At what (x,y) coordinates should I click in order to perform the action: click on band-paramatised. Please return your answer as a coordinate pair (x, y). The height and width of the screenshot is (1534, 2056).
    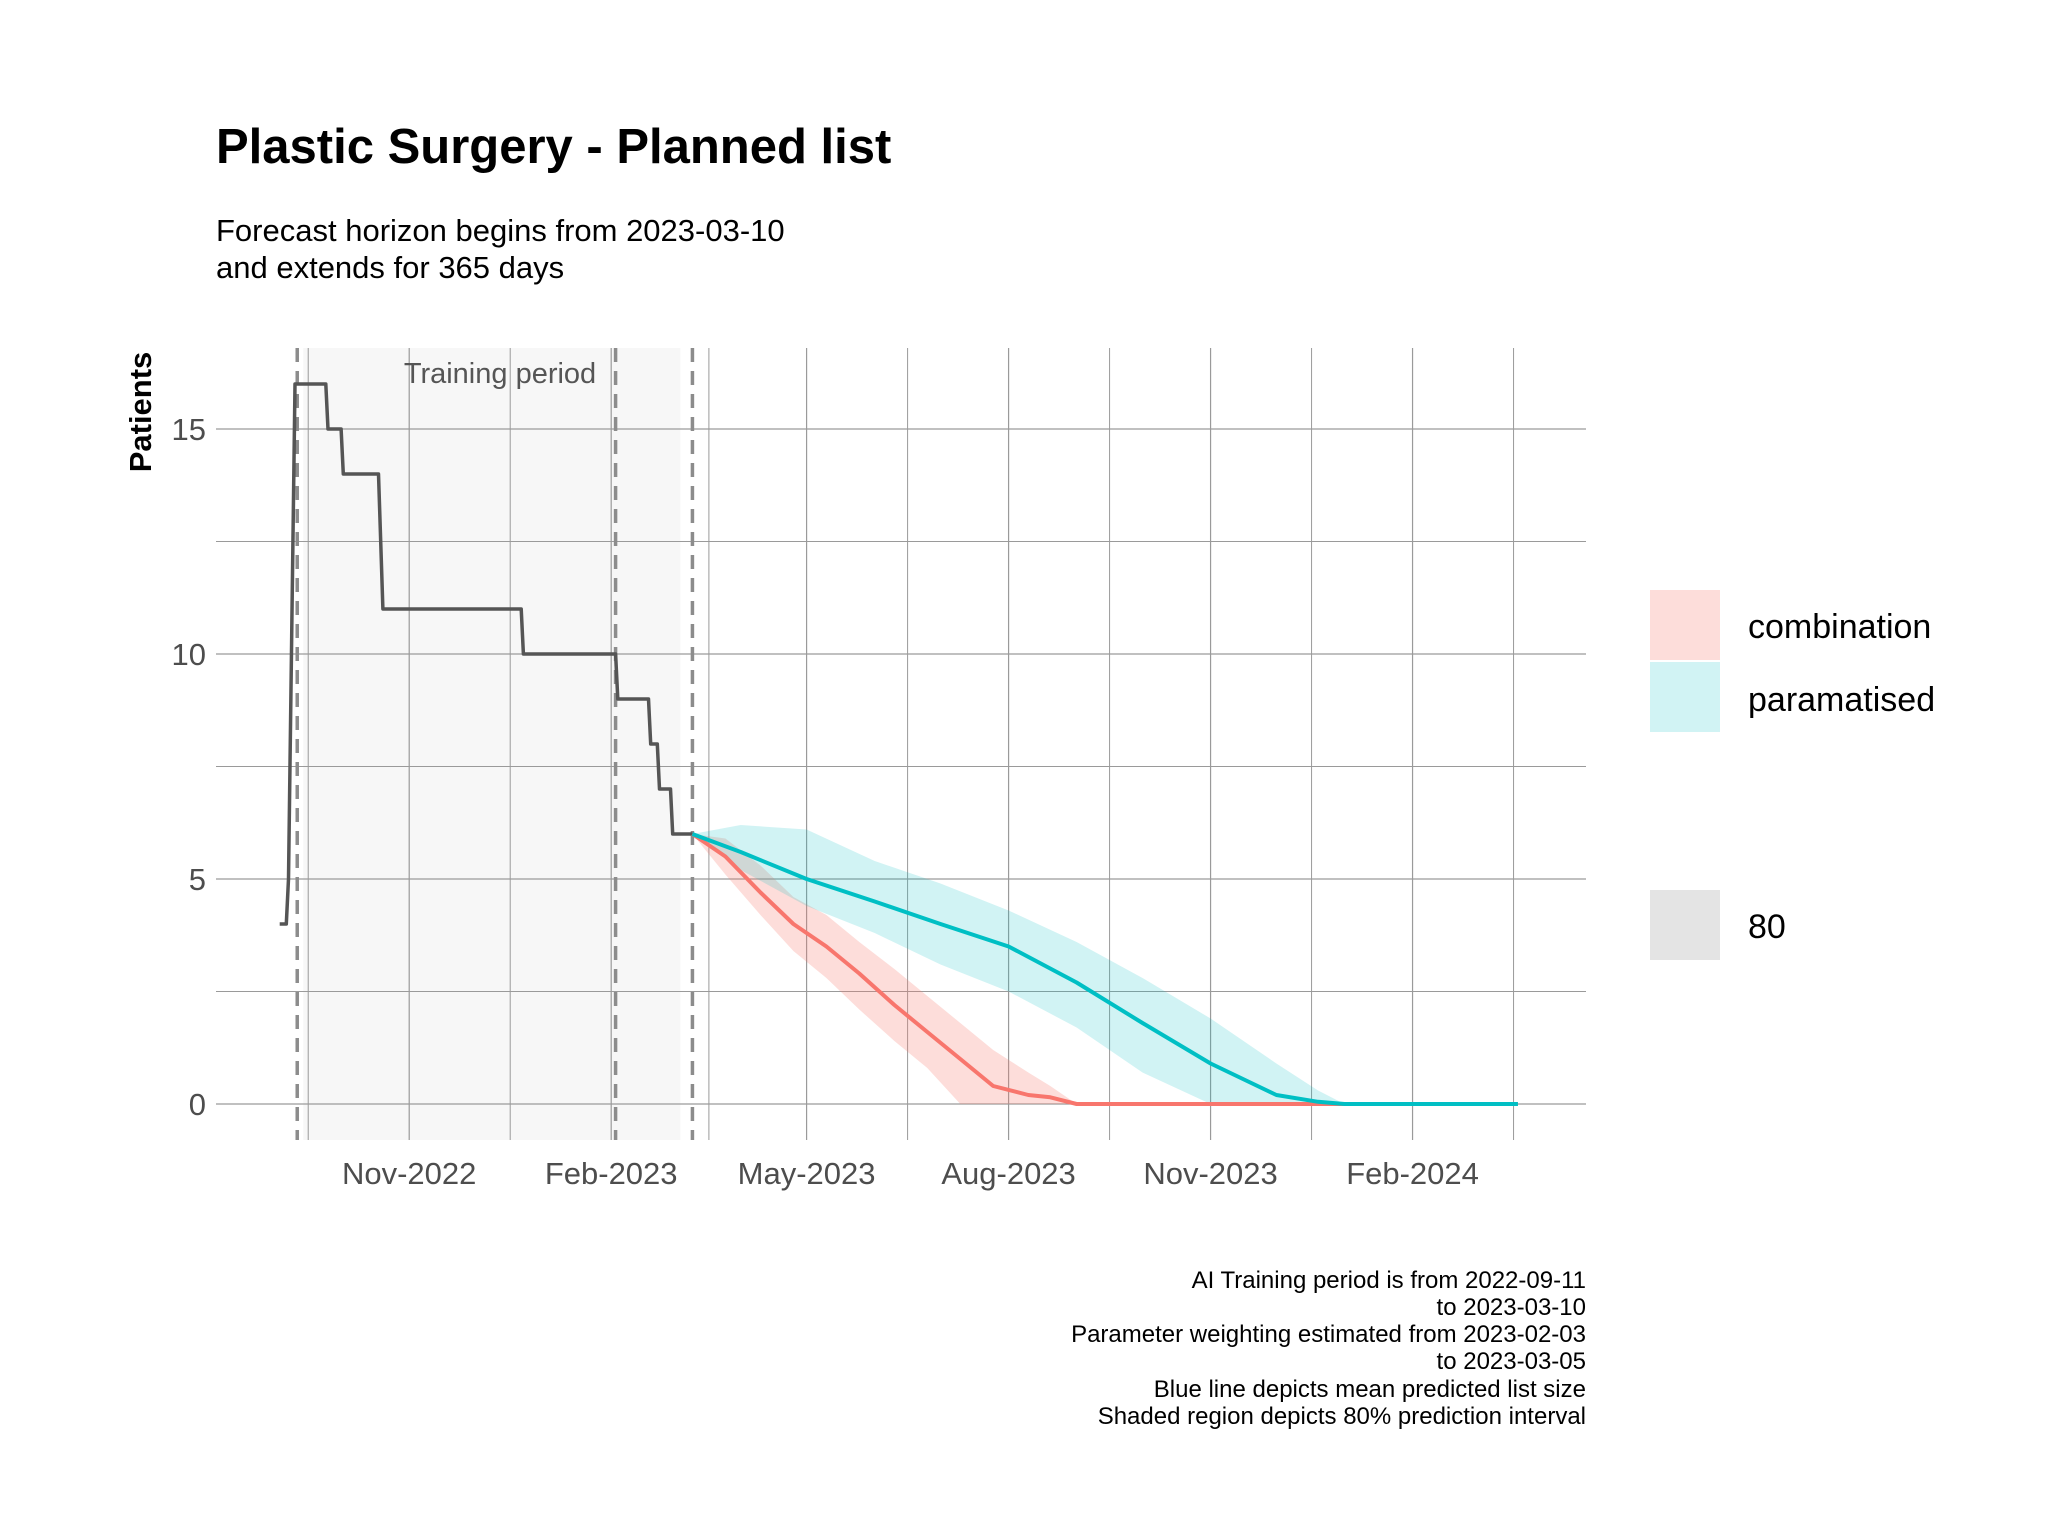
    Looking at the image, I should click on (1105, 964).